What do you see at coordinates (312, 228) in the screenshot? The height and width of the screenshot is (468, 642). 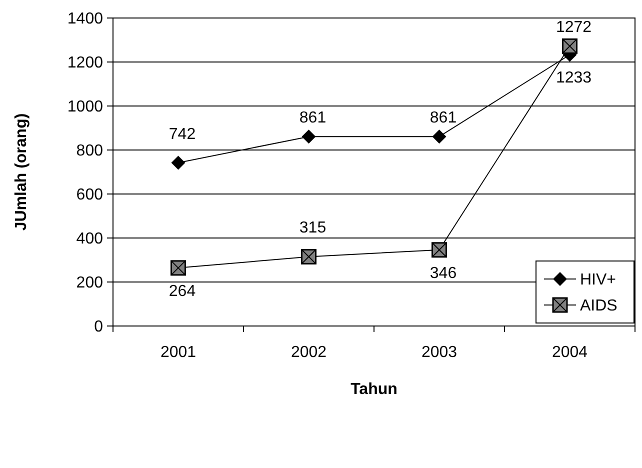 I see `data-label: 315` at bounding box center [312, 228].